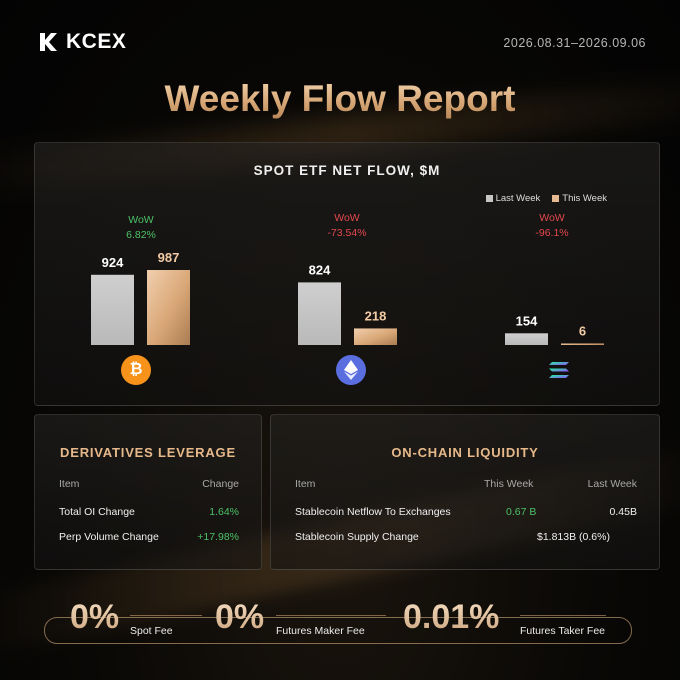 Image resolution: width=680 pixels, height=680 pixels. Describe the element at coordinates (574, 43) in the screenshot. I see `date-range: 2026.08.31–2026.09.06` at that location.